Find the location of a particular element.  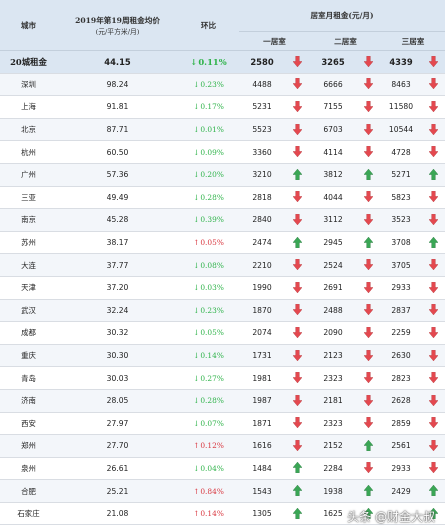

table-row: 青岛 30.03 ↓0.27% 1981 2323 2823 is located at coordinates (222, 378).